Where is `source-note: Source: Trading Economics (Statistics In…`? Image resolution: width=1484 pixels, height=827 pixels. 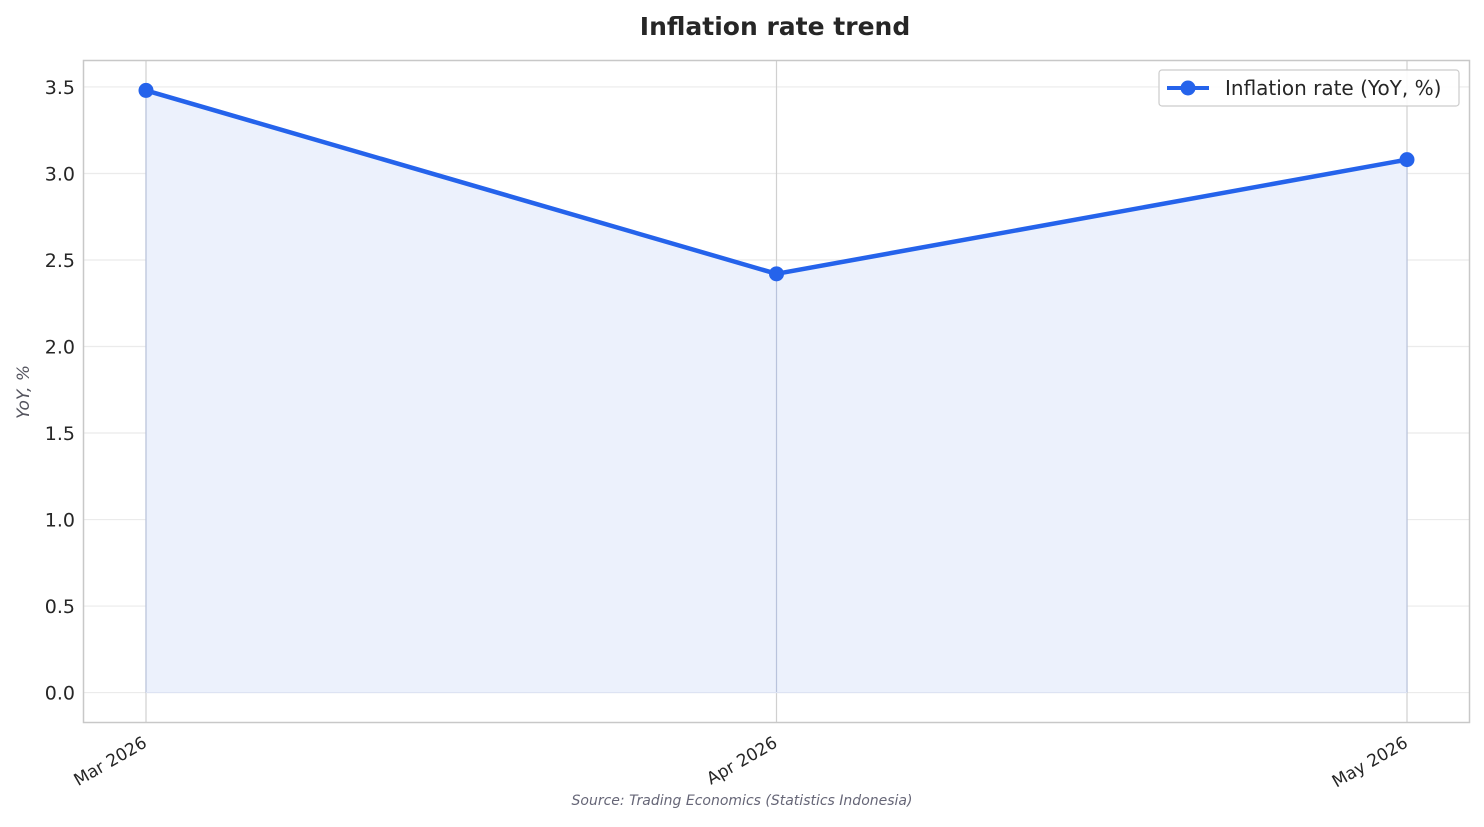
source-note: Source: Trading Economics (Statistics In… is located at coordinates (742, 801).